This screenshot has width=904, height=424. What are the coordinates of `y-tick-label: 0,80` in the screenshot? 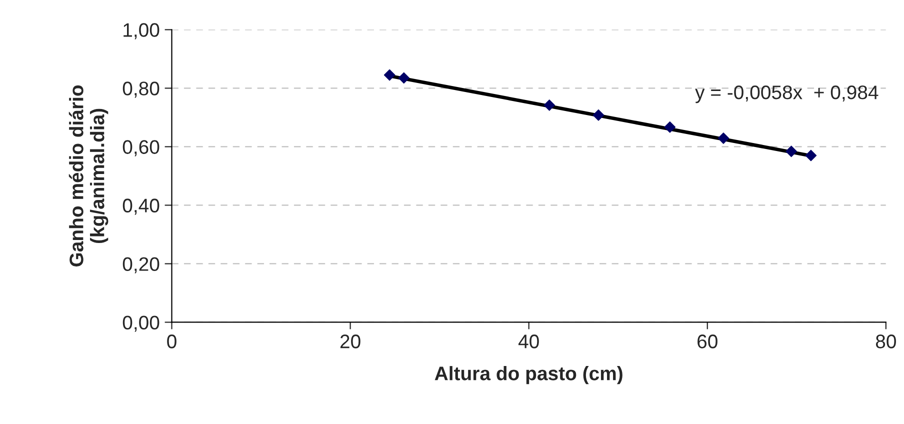 It's located at (141, 90).